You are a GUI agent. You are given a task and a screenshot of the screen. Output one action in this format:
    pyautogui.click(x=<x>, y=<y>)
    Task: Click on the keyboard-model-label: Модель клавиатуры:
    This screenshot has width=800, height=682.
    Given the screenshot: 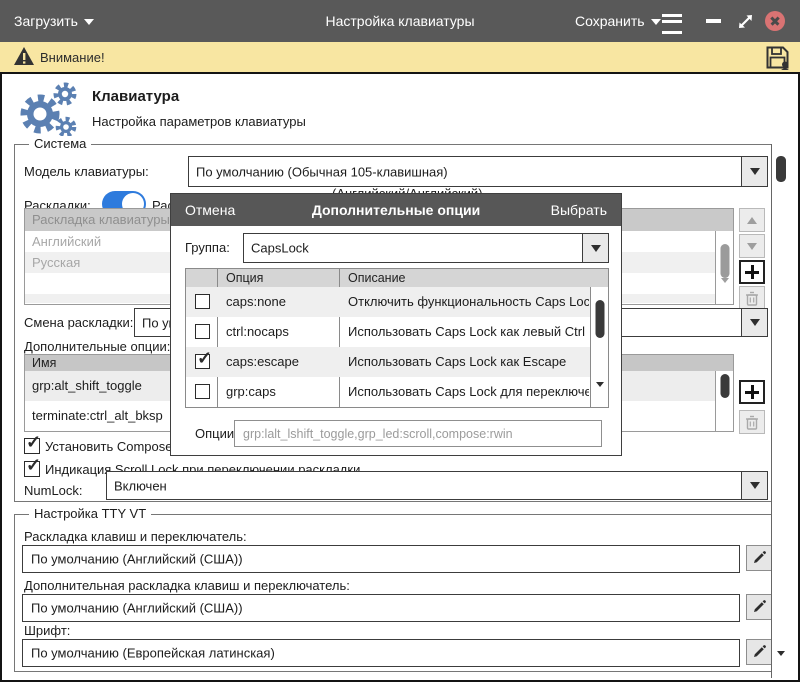 What is the action you would take?
    pyautogui.click(x=86, y=171)
    